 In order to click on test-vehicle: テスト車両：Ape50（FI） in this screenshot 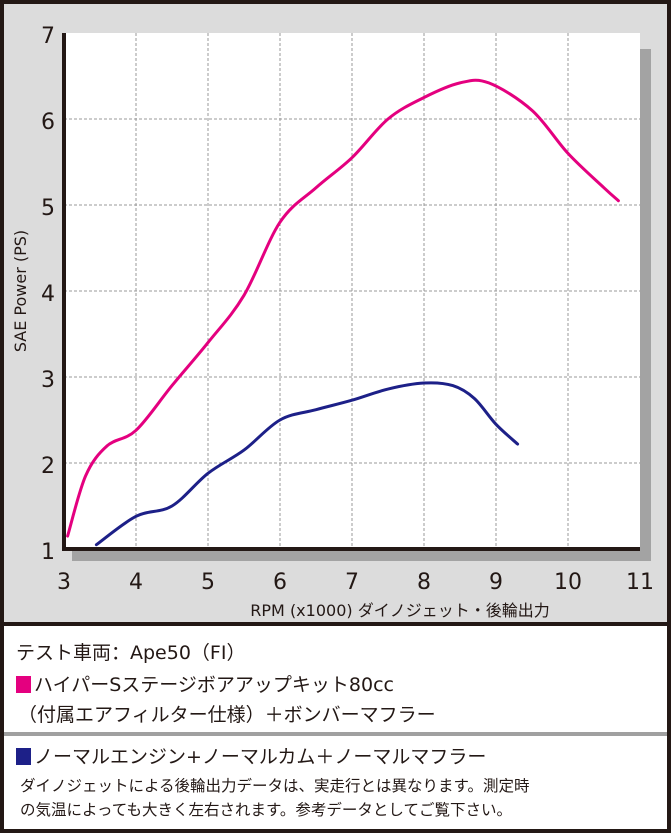, I will do `click(131, 653)`.